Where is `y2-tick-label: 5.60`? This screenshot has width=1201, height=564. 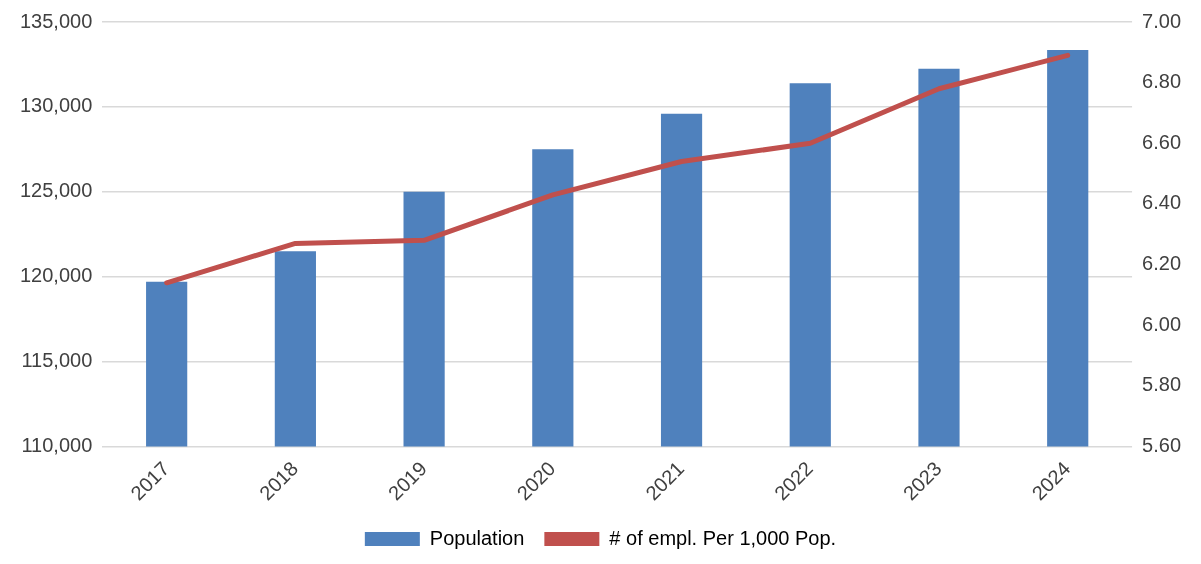
y2-tick-label: 5.60 is located at coordinates (1162, 445).